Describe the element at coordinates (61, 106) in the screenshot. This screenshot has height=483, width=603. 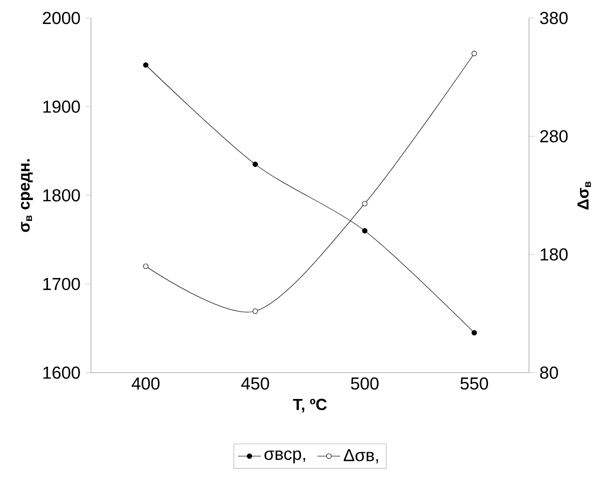
I see `y-tick-label: 1900` at that location.